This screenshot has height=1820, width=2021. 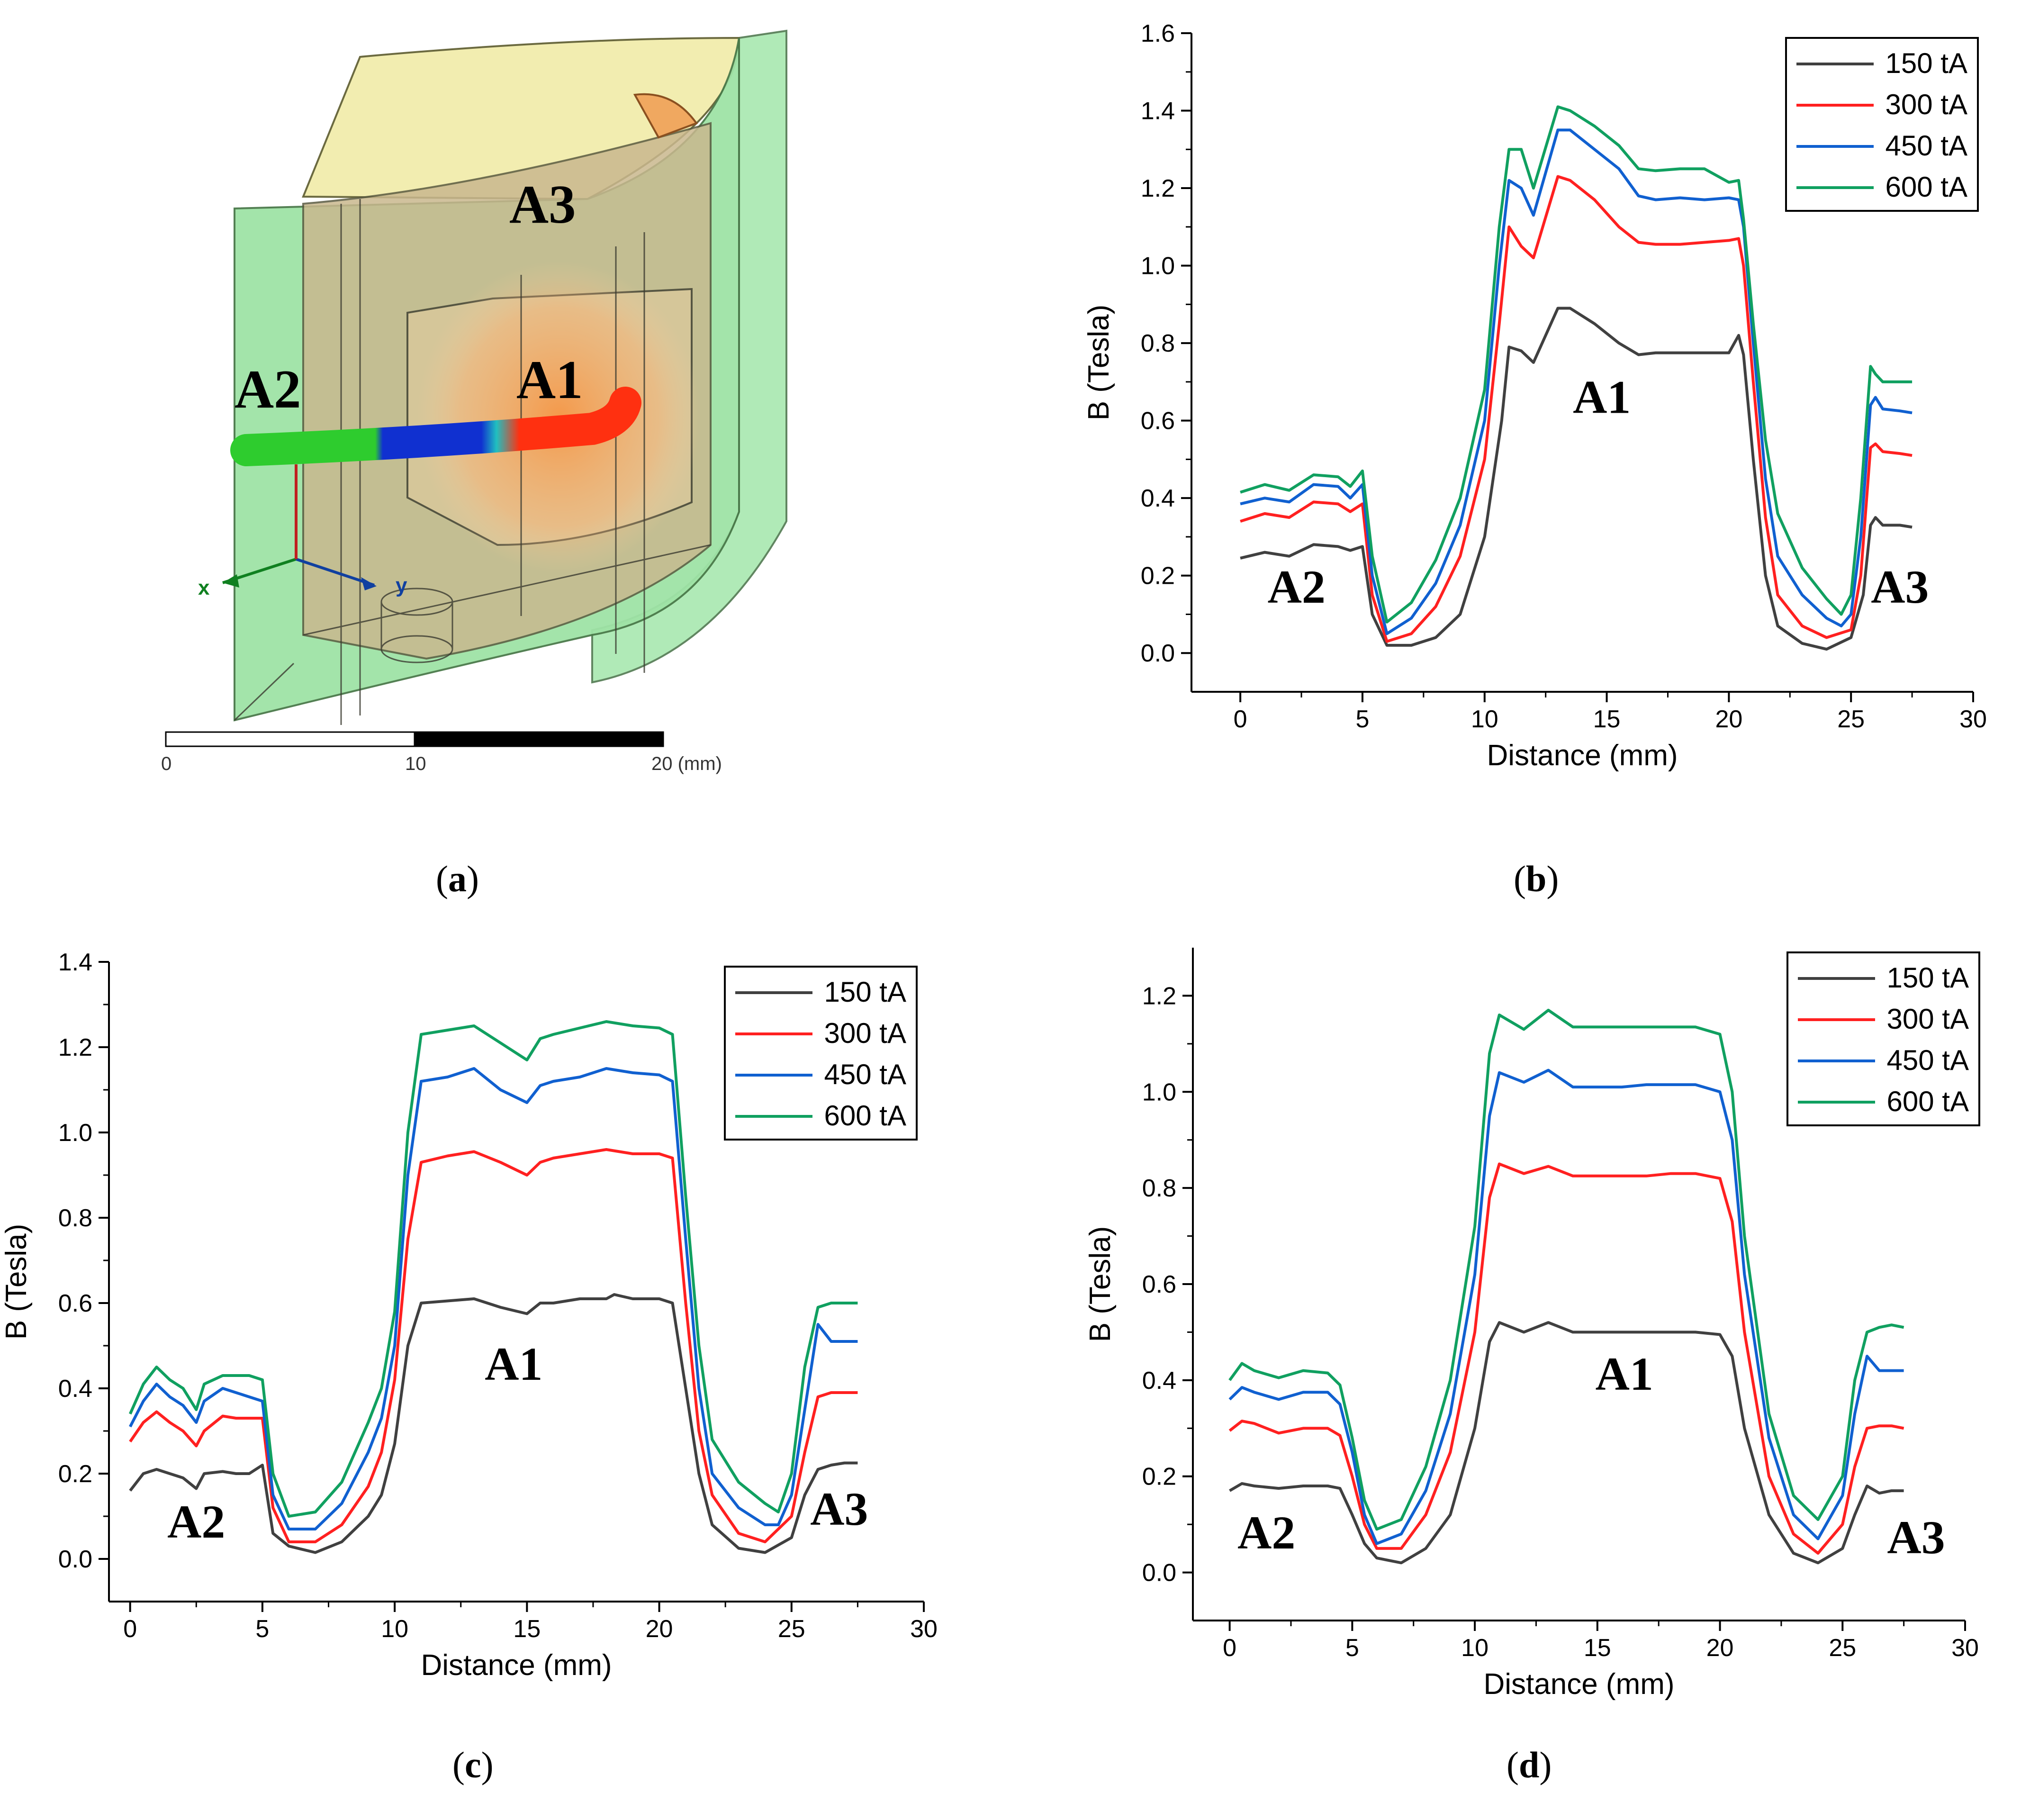 What do you see at coordinates (268, 389) in the screenshot?
I see `label-a2: A2` at bounding box center [268, 389].